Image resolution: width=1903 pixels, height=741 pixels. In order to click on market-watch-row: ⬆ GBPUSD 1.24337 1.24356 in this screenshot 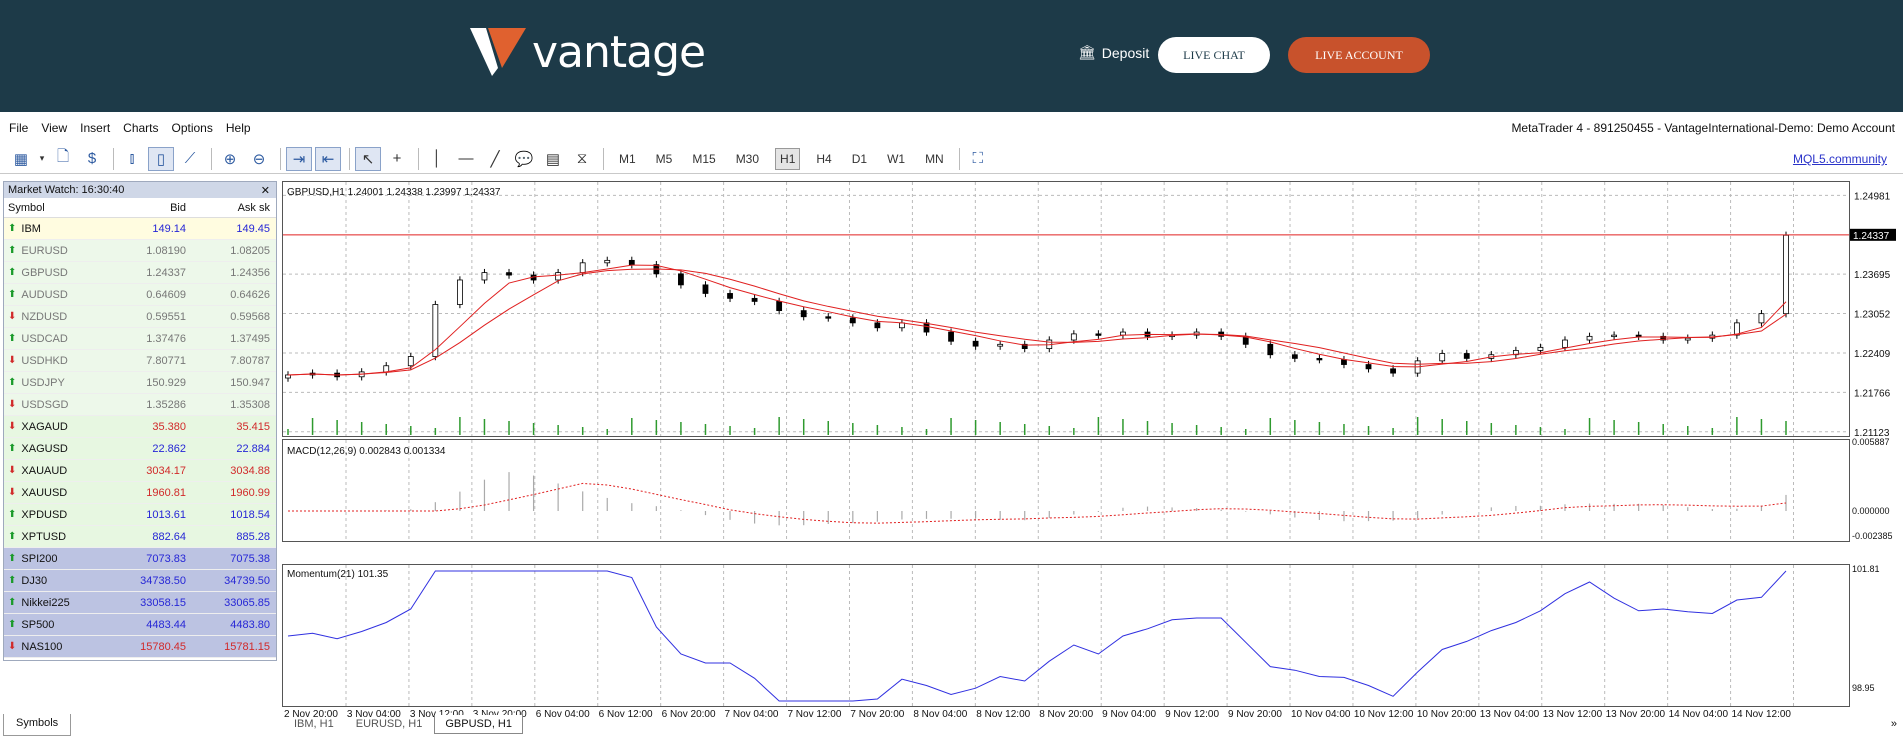, I will do `click(140, 273)`.